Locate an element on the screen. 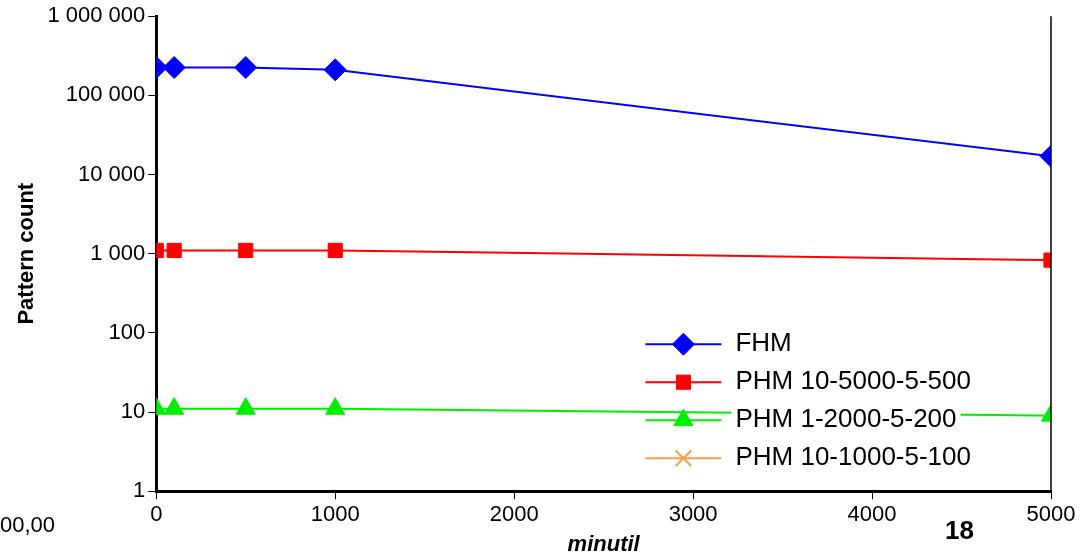  y-axis-title: Pattern count is located at coordinates (26, 253).